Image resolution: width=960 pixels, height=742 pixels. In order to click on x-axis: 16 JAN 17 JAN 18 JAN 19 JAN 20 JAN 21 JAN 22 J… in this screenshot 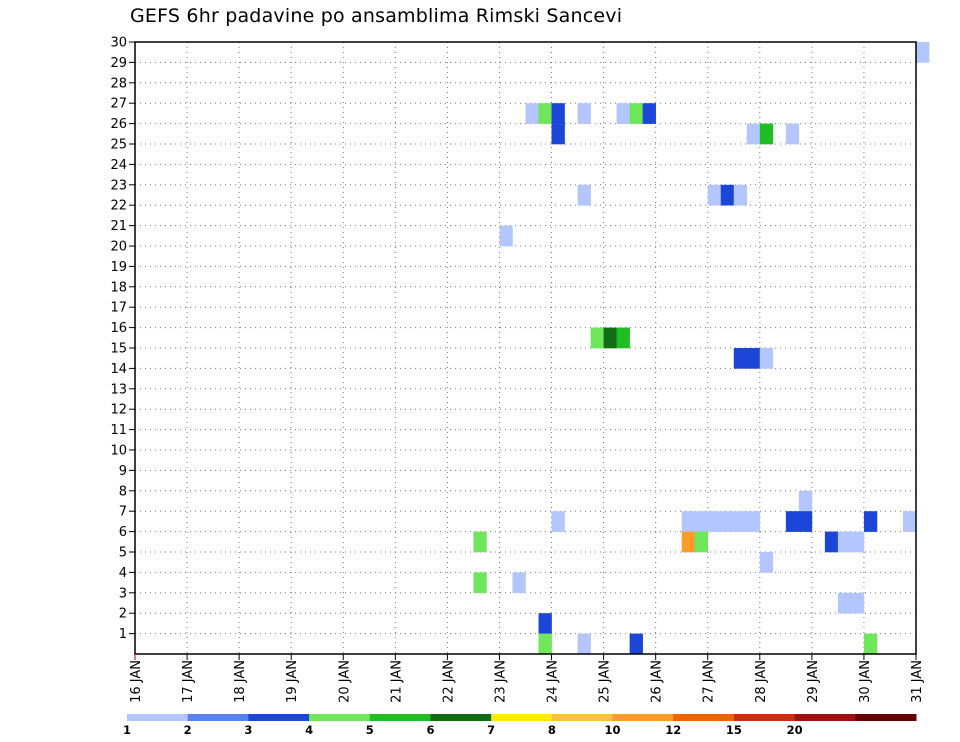, I will do `click(527, 678)`.